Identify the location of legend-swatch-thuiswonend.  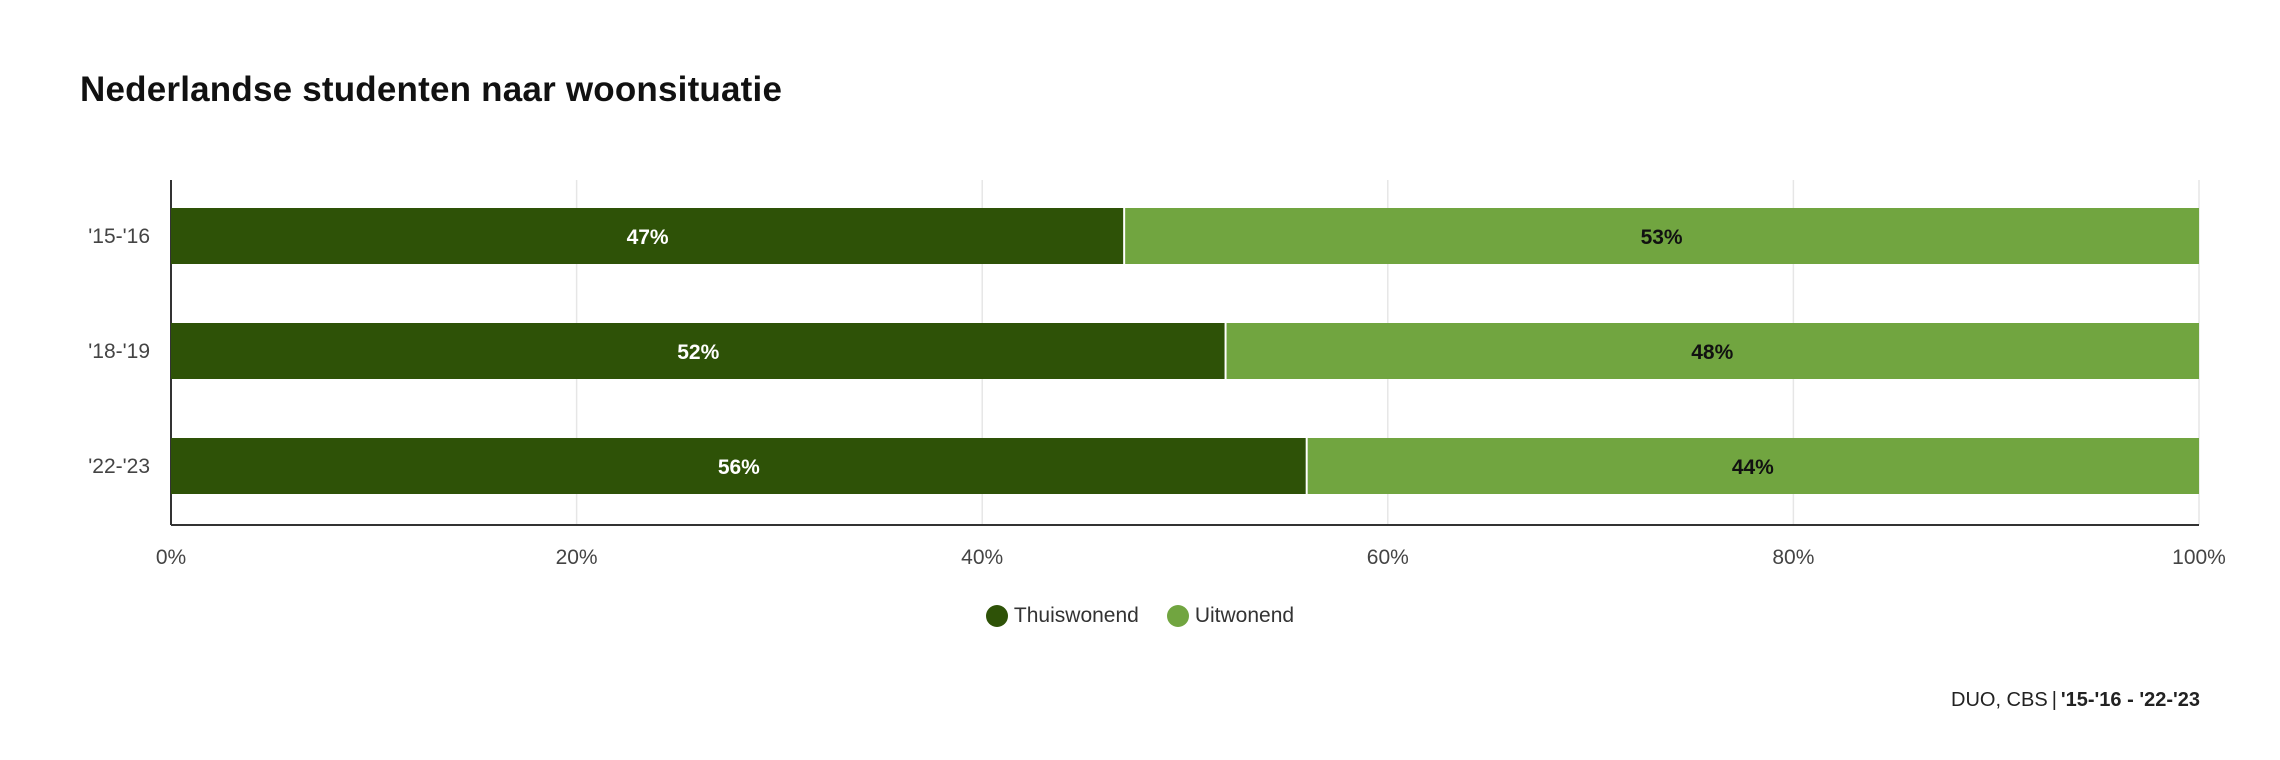
(996, 616).